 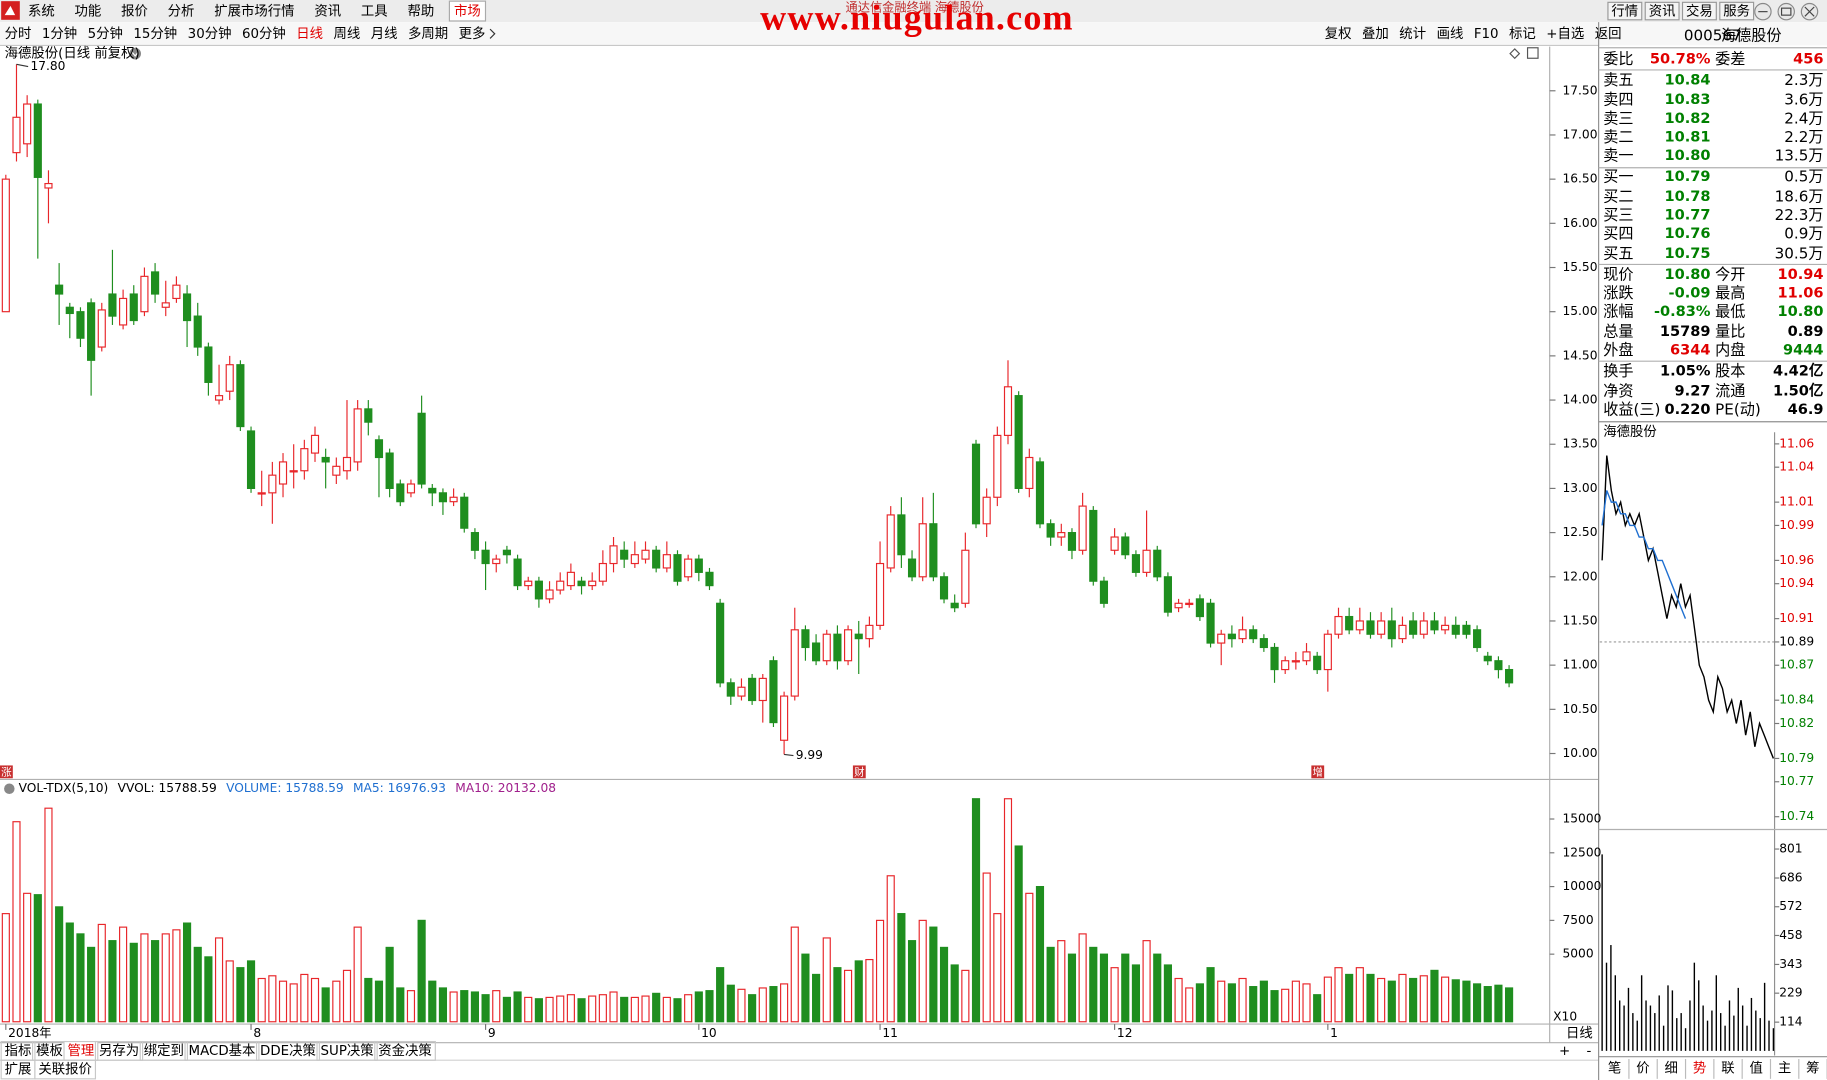 What do you see at coordinates (327, 12) in the screenshot?
I see `menu-item: 资讯` at bounding box center [327, 12].